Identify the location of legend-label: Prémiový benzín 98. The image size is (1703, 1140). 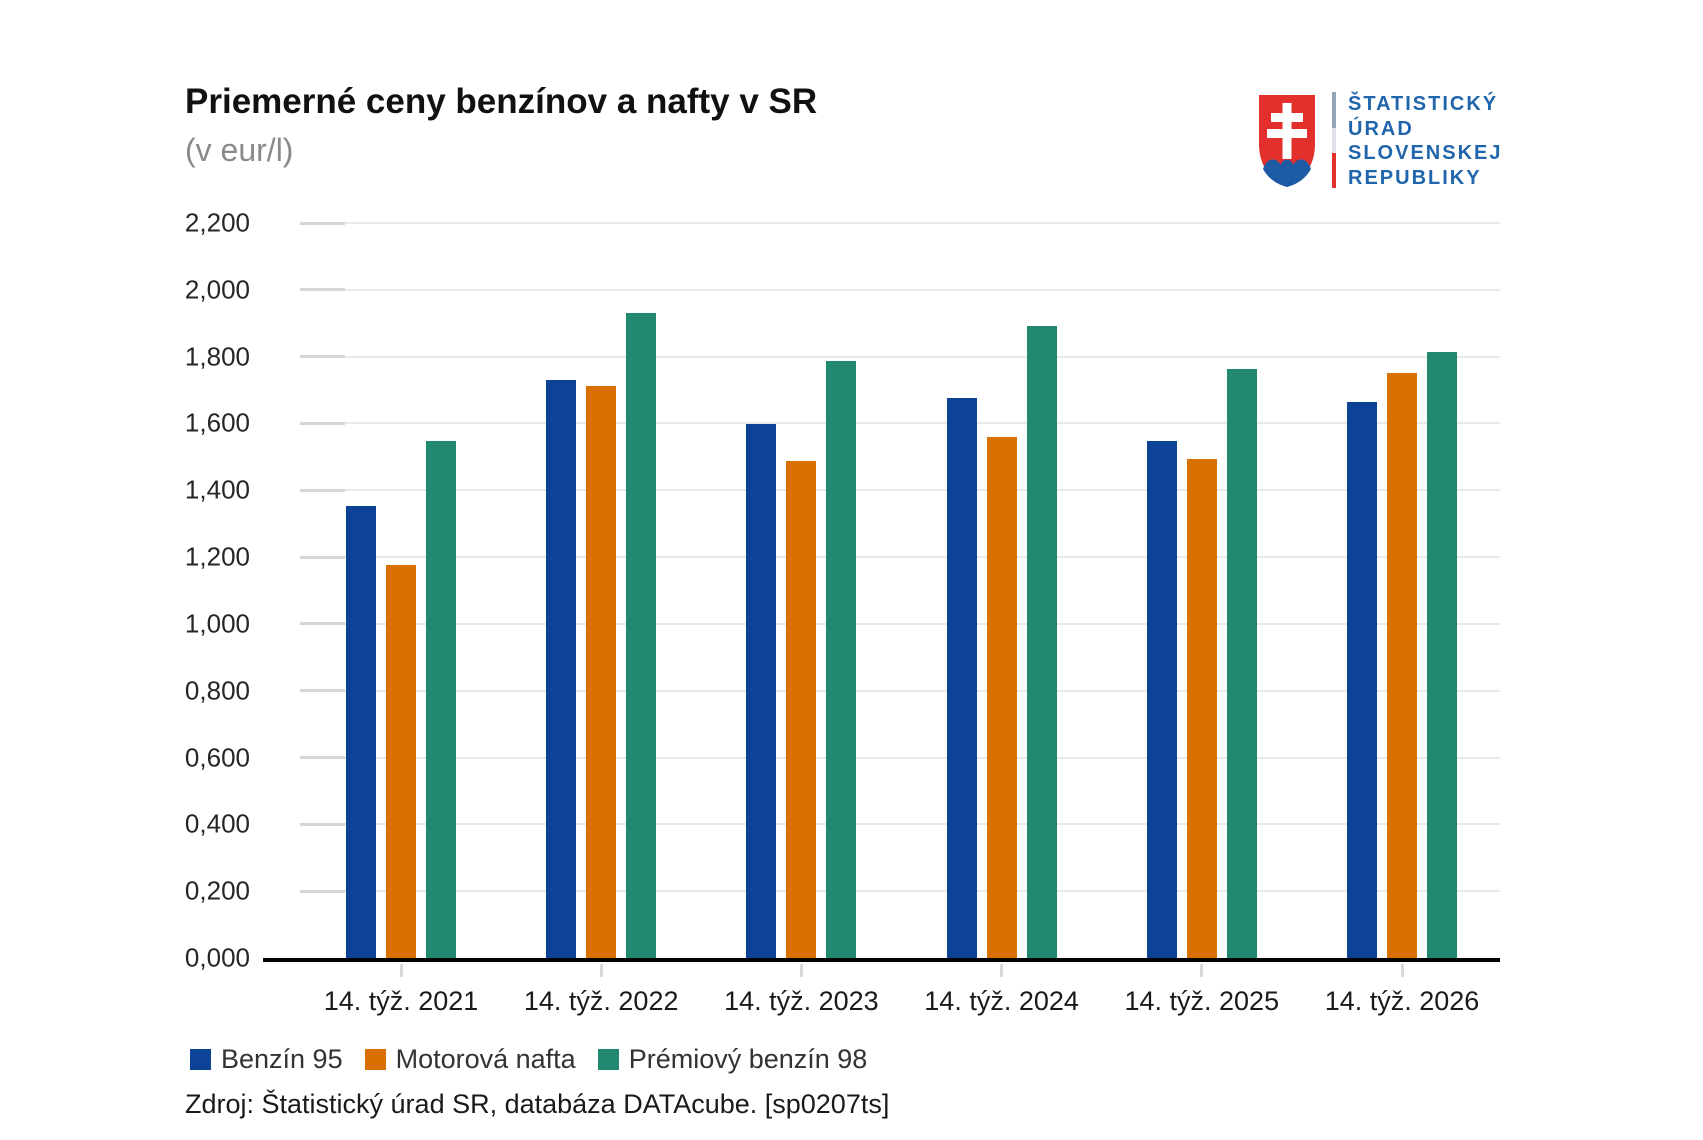
(748, 1059).